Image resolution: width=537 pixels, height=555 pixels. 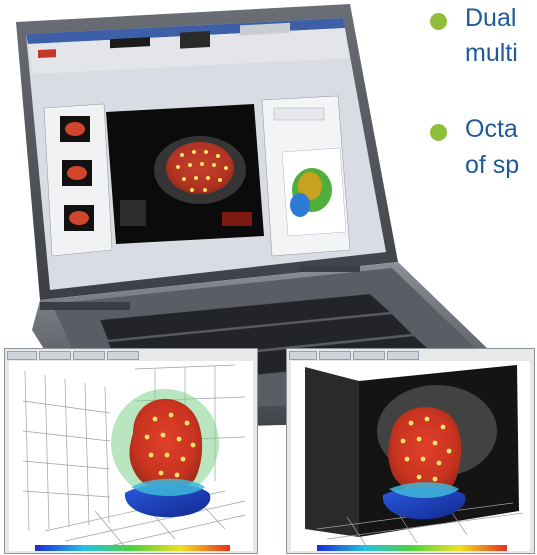 I want to click on bullet-line: multi, so click(x=491, y=53).